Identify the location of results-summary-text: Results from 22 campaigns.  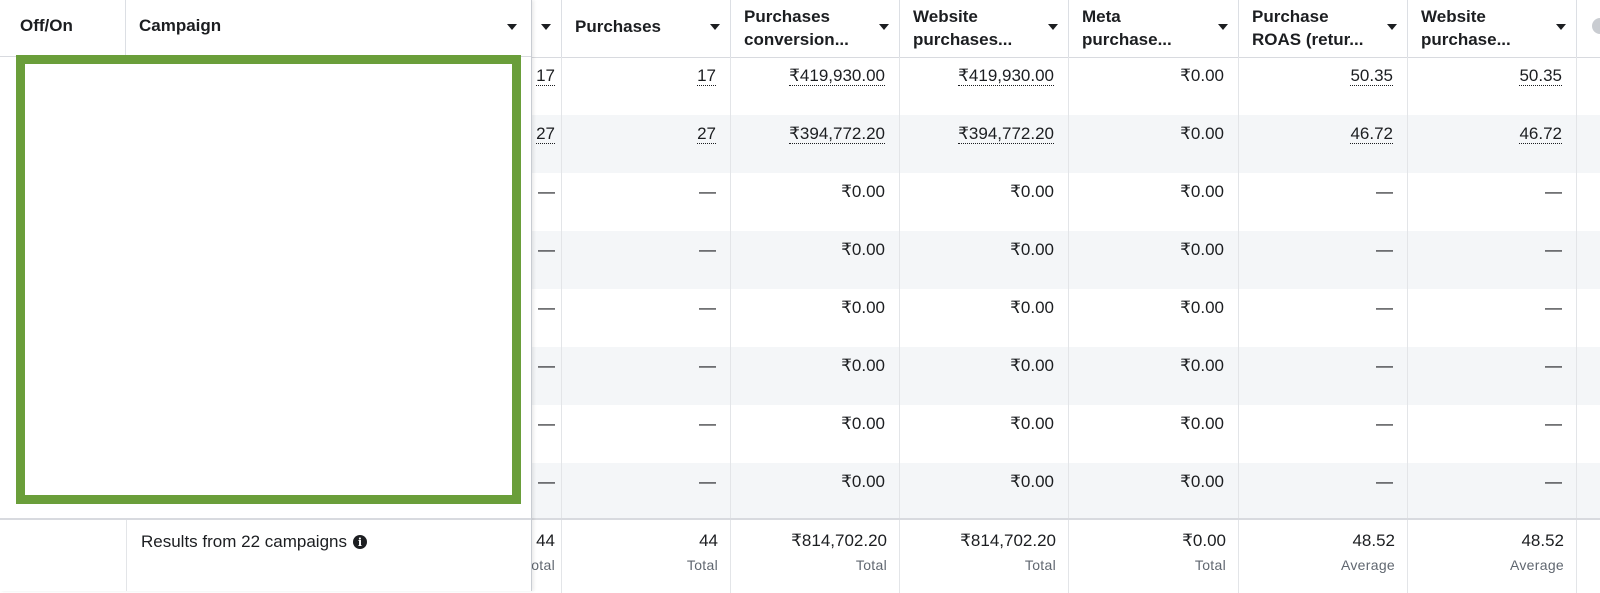
(244, 541).